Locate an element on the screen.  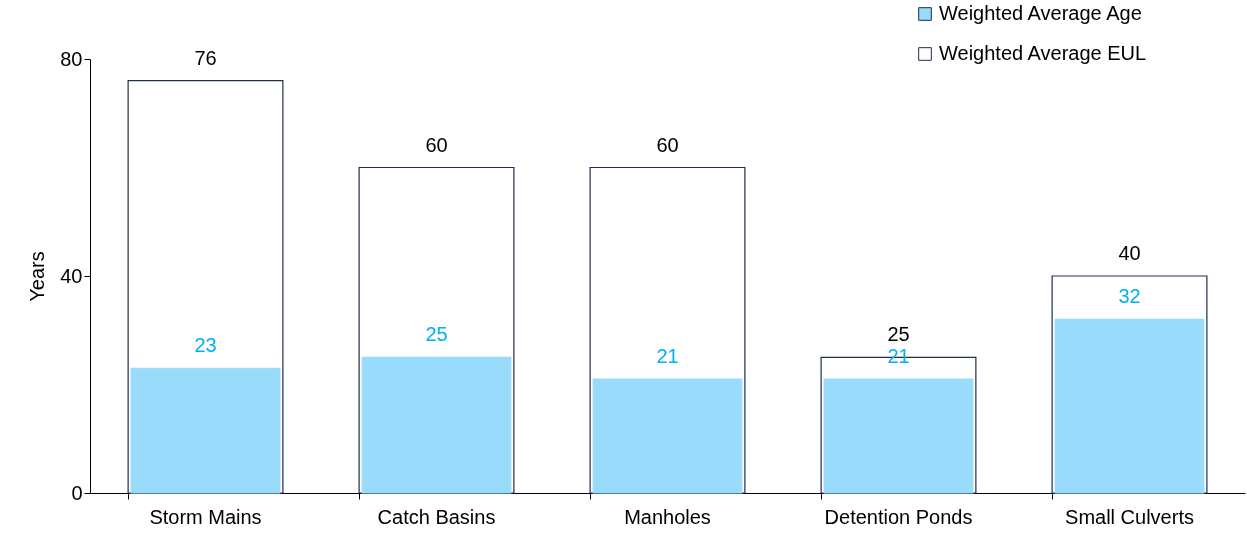
x-tick-label: Manholes is located at coordinates (667, 516).